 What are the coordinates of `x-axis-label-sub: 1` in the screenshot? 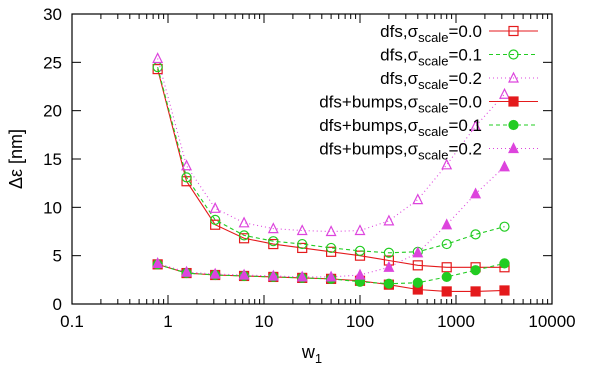 It's located at (318, 358).